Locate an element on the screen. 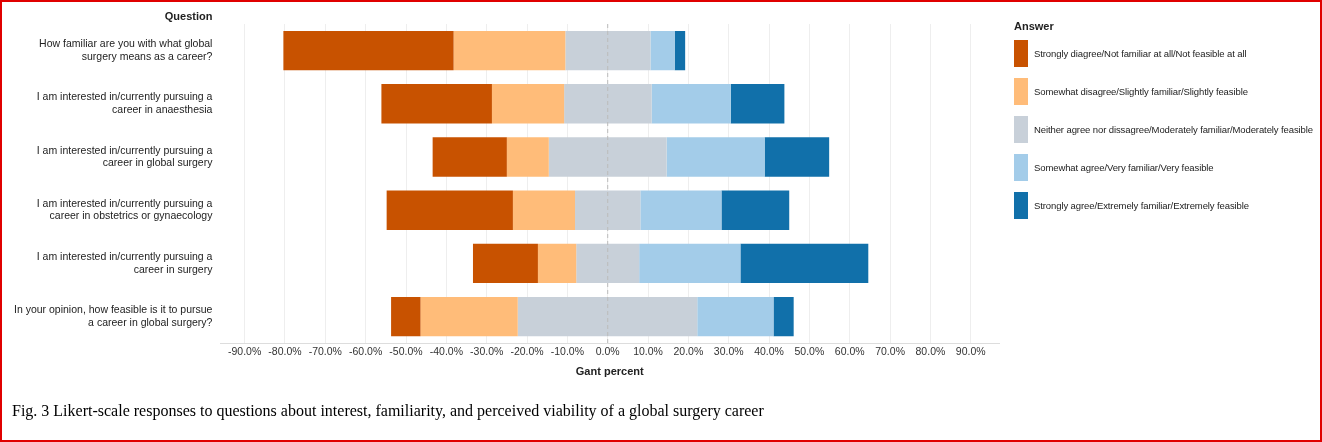 The height and width of the screenshot is (442, 1322). text: Somewhat agree/Very familiar/Very feasible is located at coordinates (1124, 167).